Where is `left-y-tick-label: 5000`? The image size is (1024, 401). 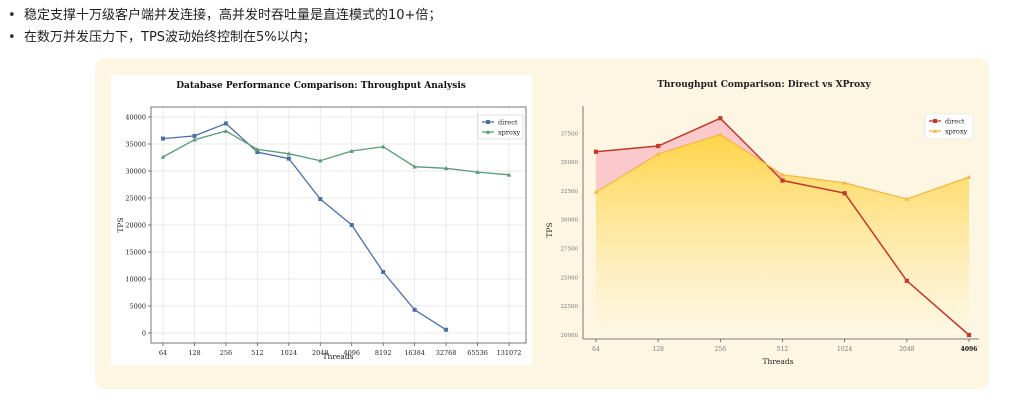
left-y-tick-label: 5000 is located at coordinates (137, 307).